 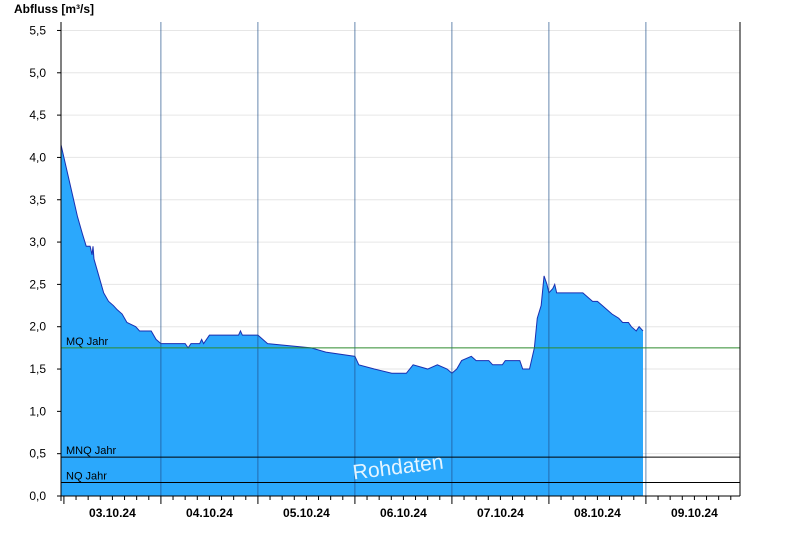 What do you see at coordinates (500, 513) in the screenshot?
I see `x-tick-label-4: 07.10.24` at bounding box center [500, 513].